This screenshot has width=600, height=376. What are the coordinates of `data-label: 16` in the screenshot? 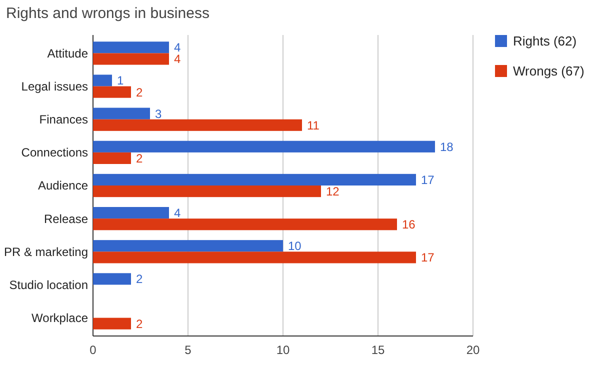 It's located at (409, 225).